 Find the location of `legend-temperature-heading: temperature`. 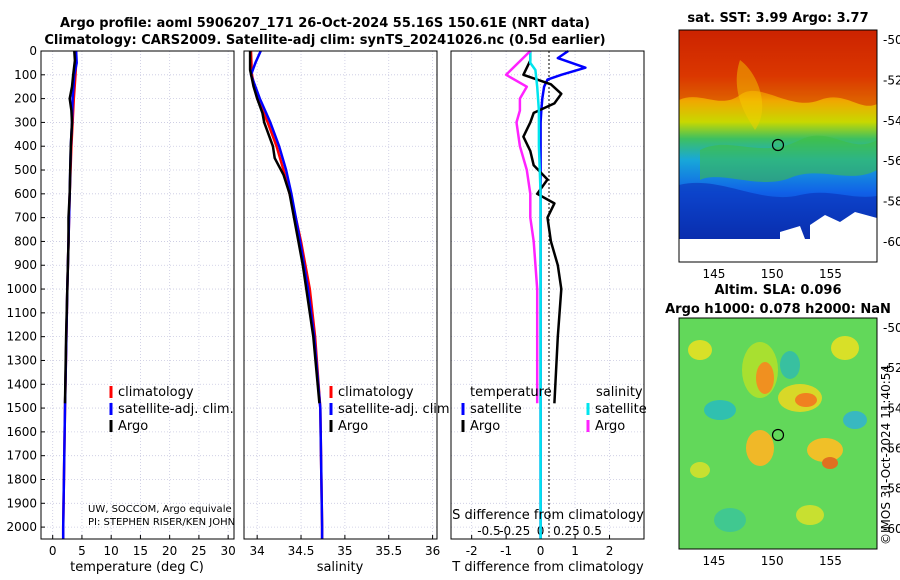

legend-temperature-heading: temperature is located at coordinates (511, 392).